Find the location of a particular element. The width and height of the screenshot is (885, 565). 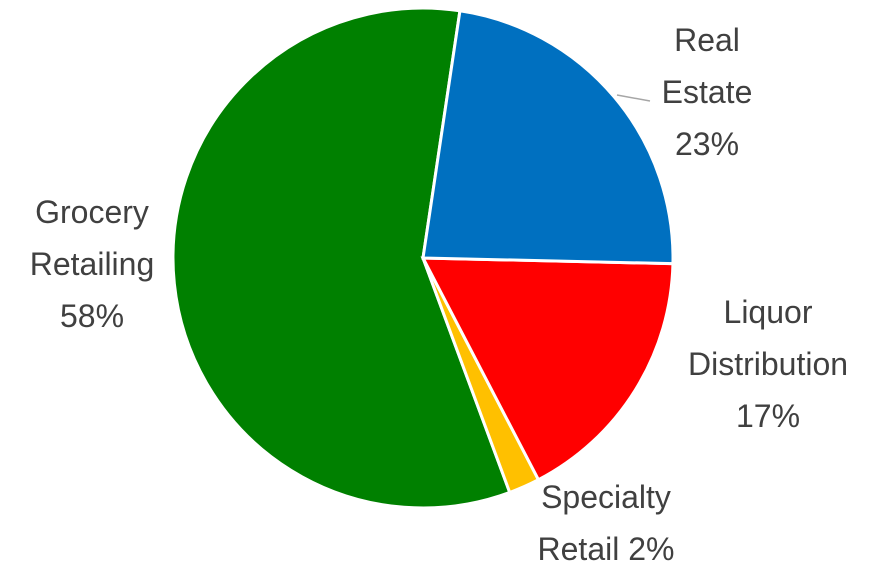

category-label: Liquor Distribution is located at coordinates (768, 338).